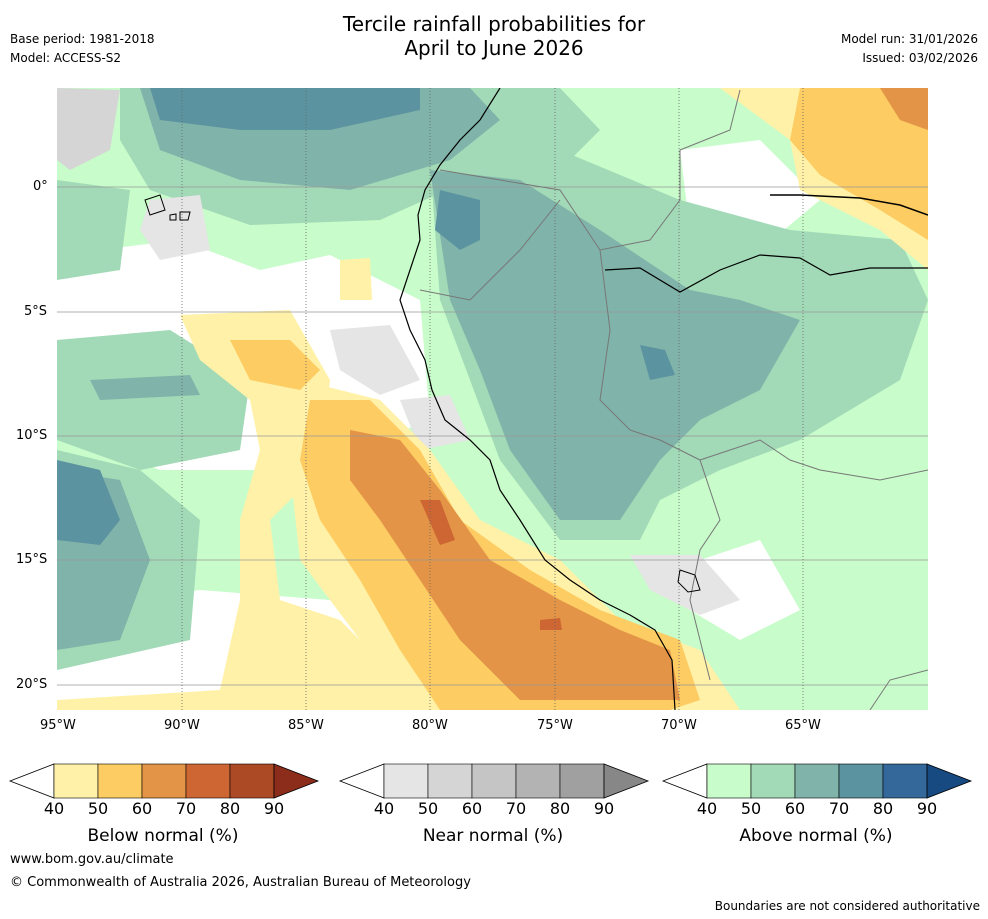 This screenshot has width=988, height=919. I want to click on amazon-river, so click(849, 205).